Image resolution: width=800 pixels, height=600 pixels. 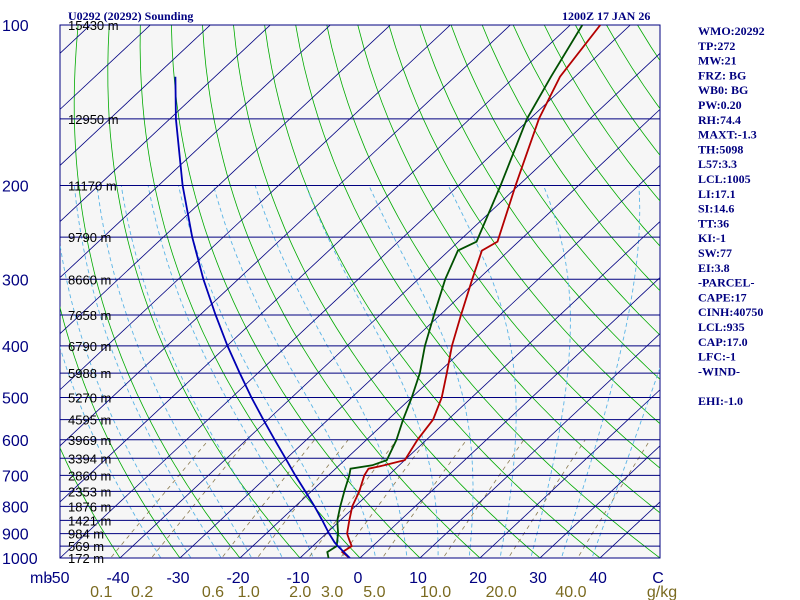 I want to click on index-line: CAP:17.0, so click(x=723, y=342).